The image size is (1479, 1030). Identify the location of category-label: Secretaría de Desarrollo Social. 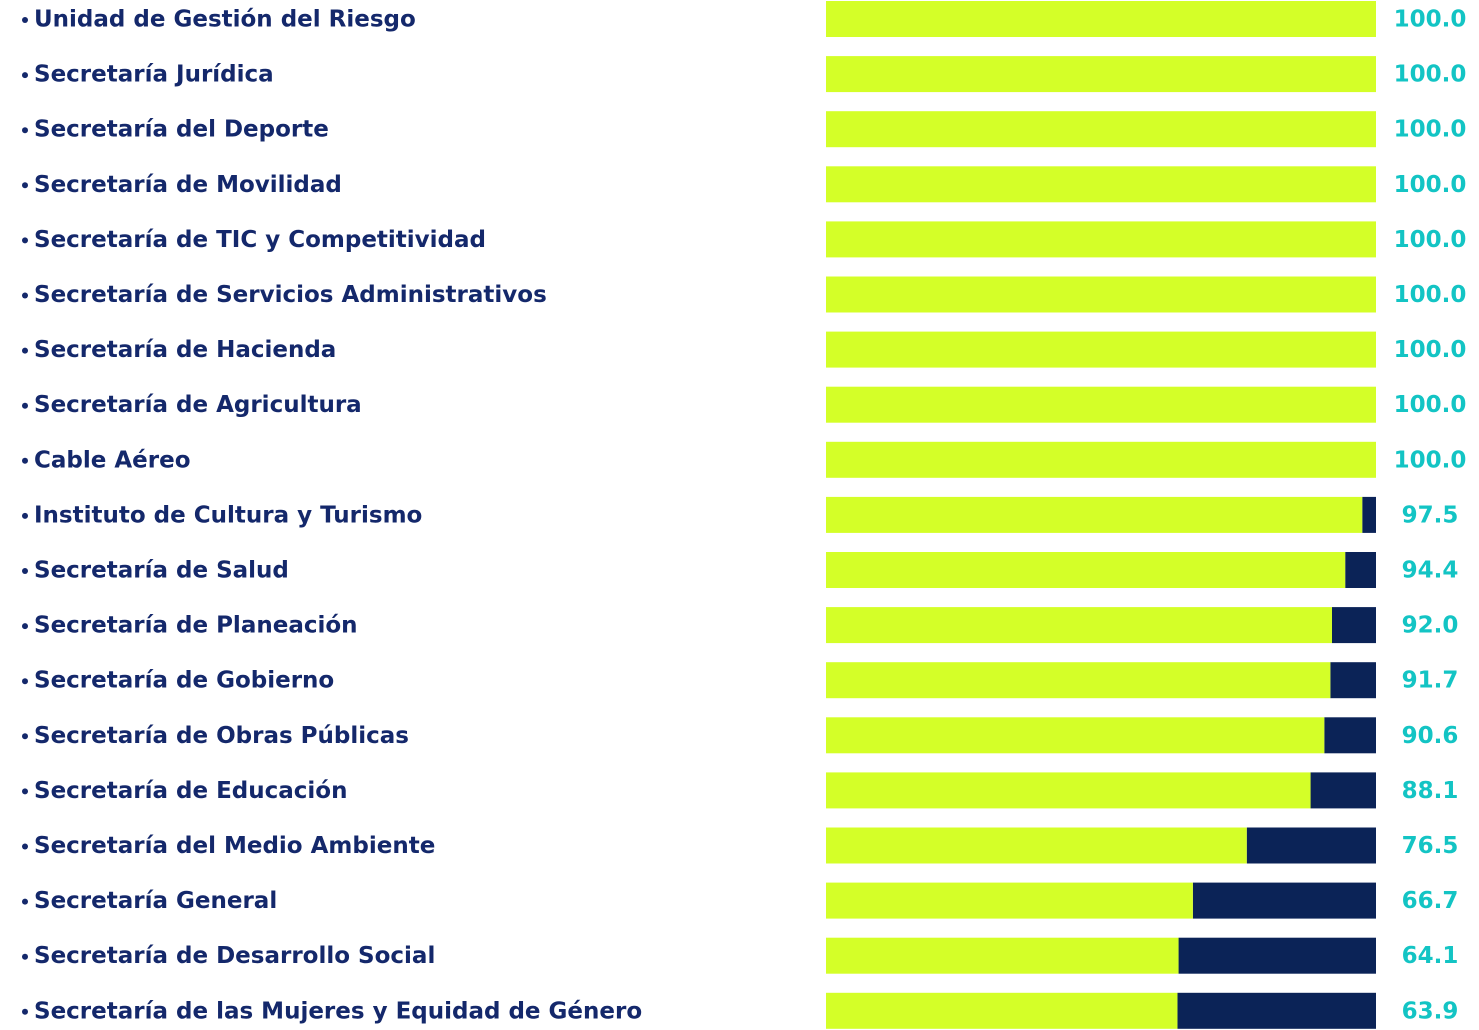
(234, 956).